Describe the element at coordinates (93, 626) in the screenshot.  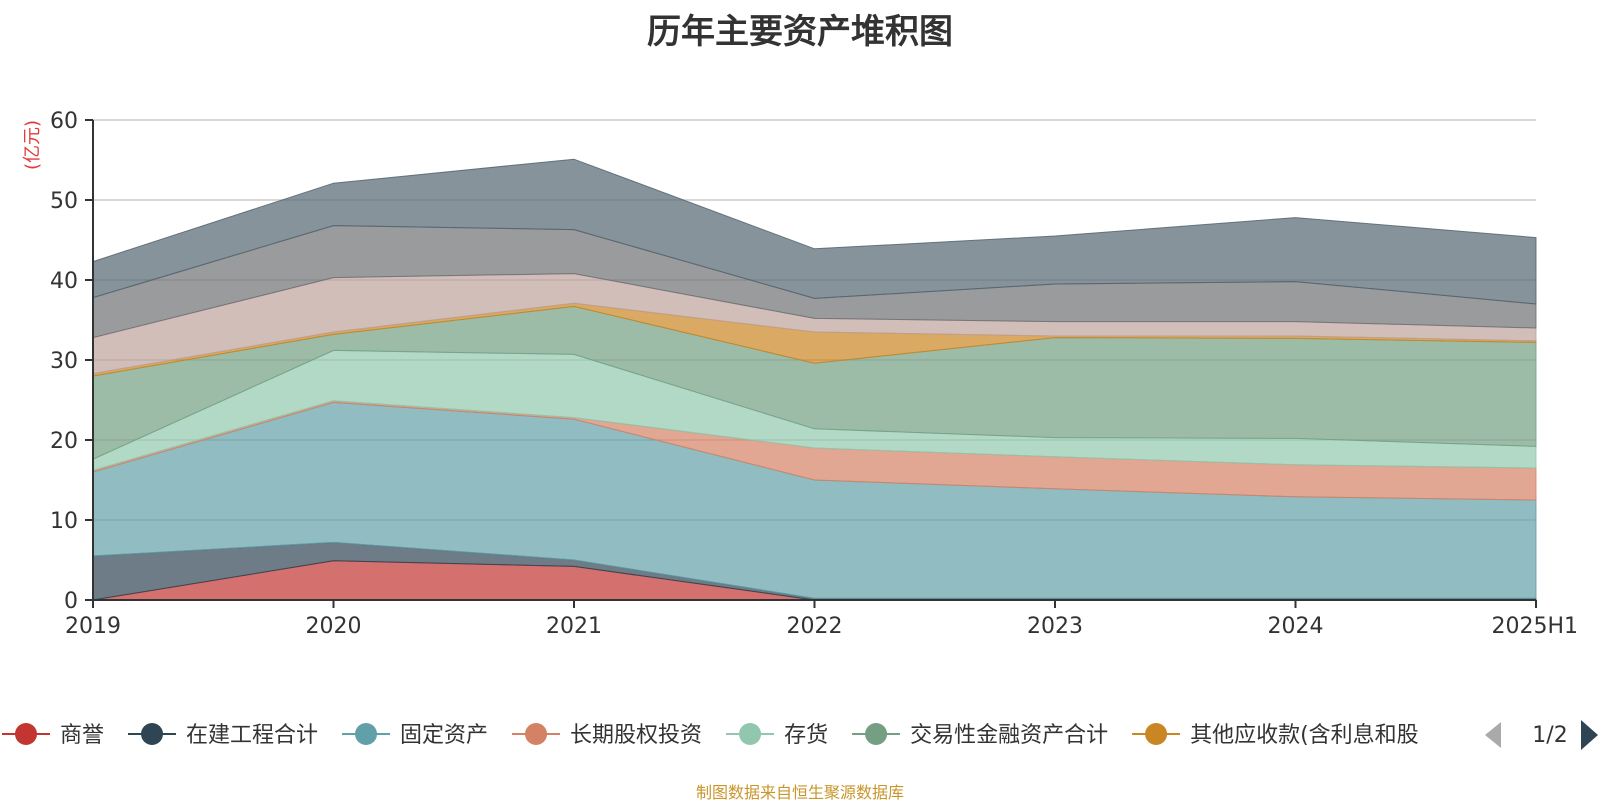
I see `x-tick-label: 2019` at that location.